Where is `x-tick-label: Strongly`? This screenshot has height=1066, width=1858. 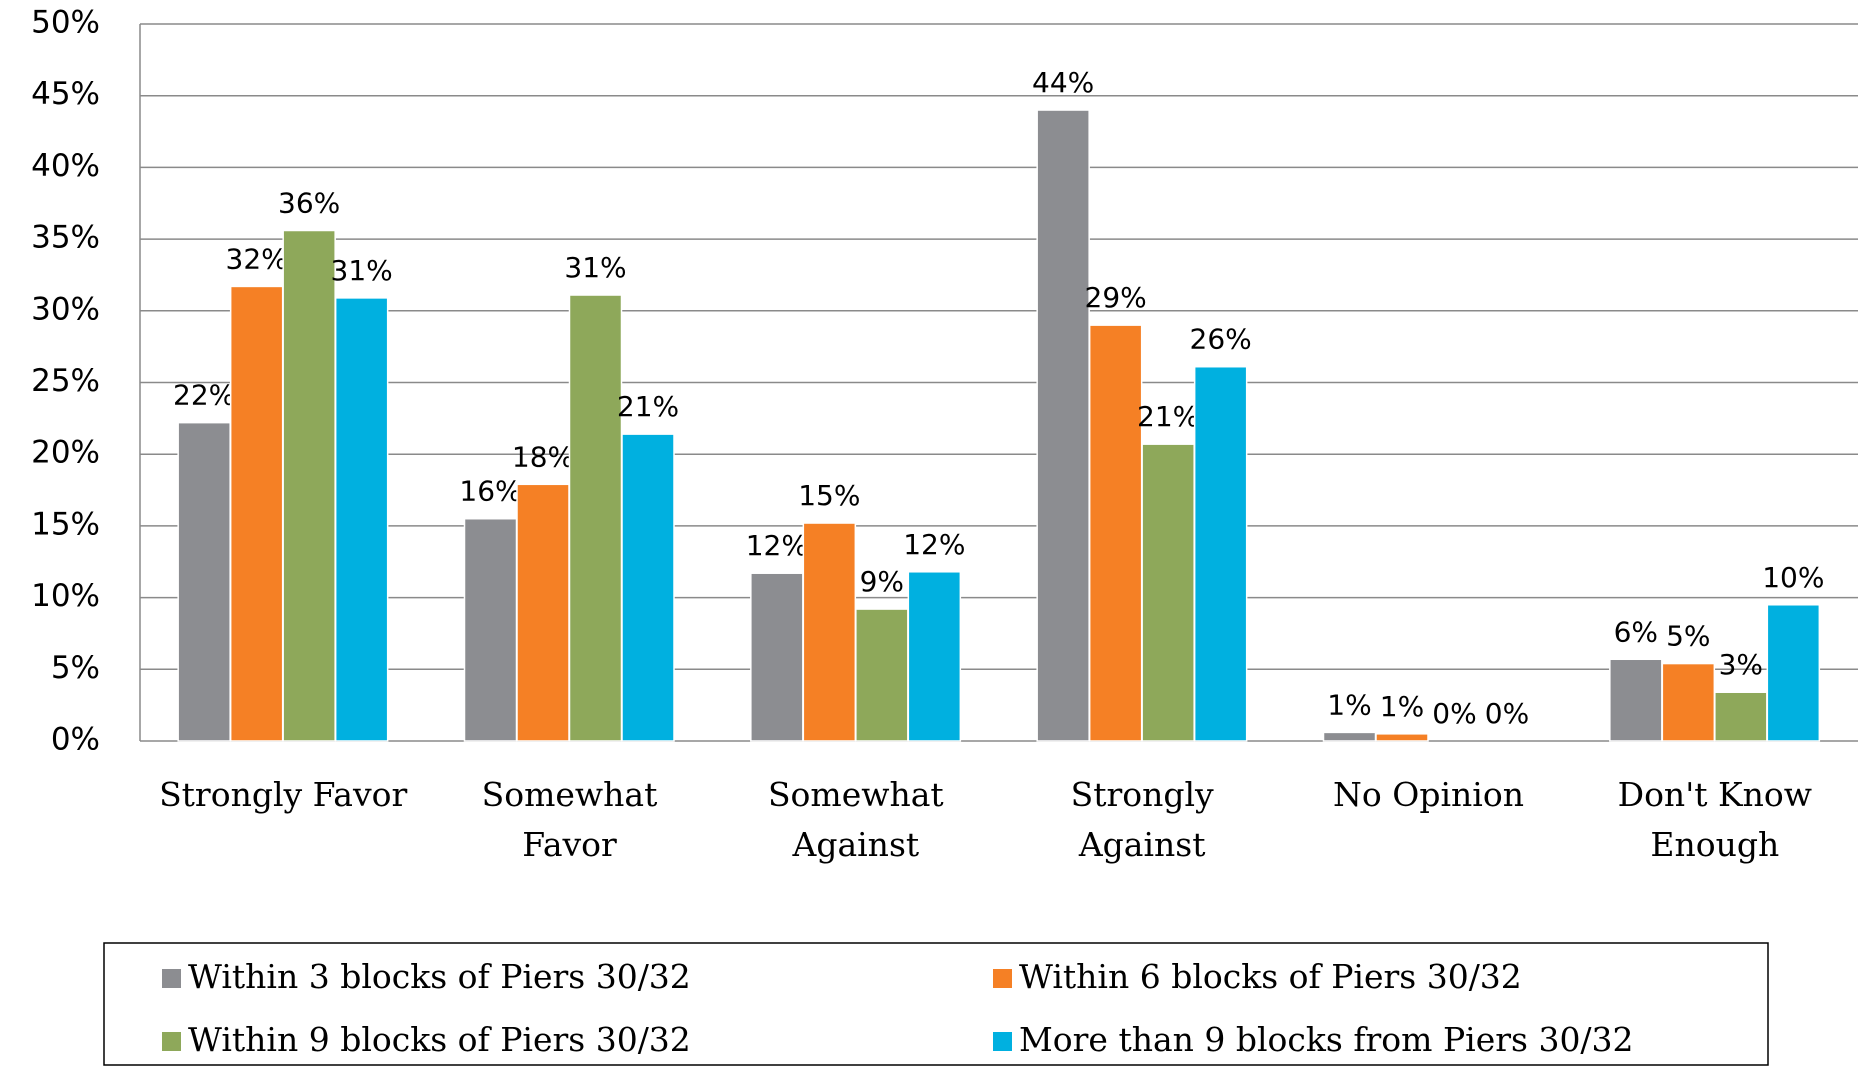
x-tick-label: Strongly is located at coordinates (1142, 794).